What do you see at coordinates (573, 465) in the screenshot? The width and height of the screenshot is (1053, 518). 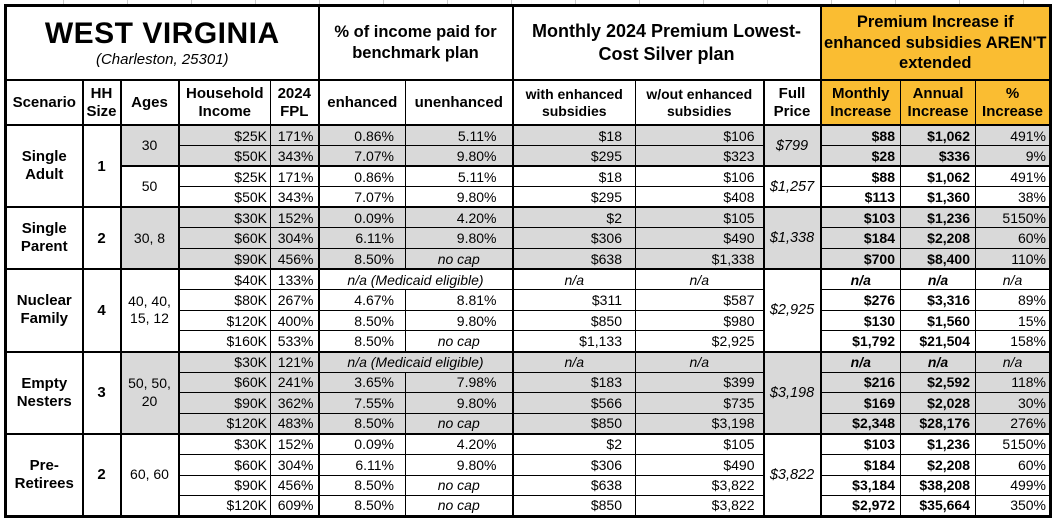 I see `cell-with-subsidies: $306` at bounding box center [573, 465].